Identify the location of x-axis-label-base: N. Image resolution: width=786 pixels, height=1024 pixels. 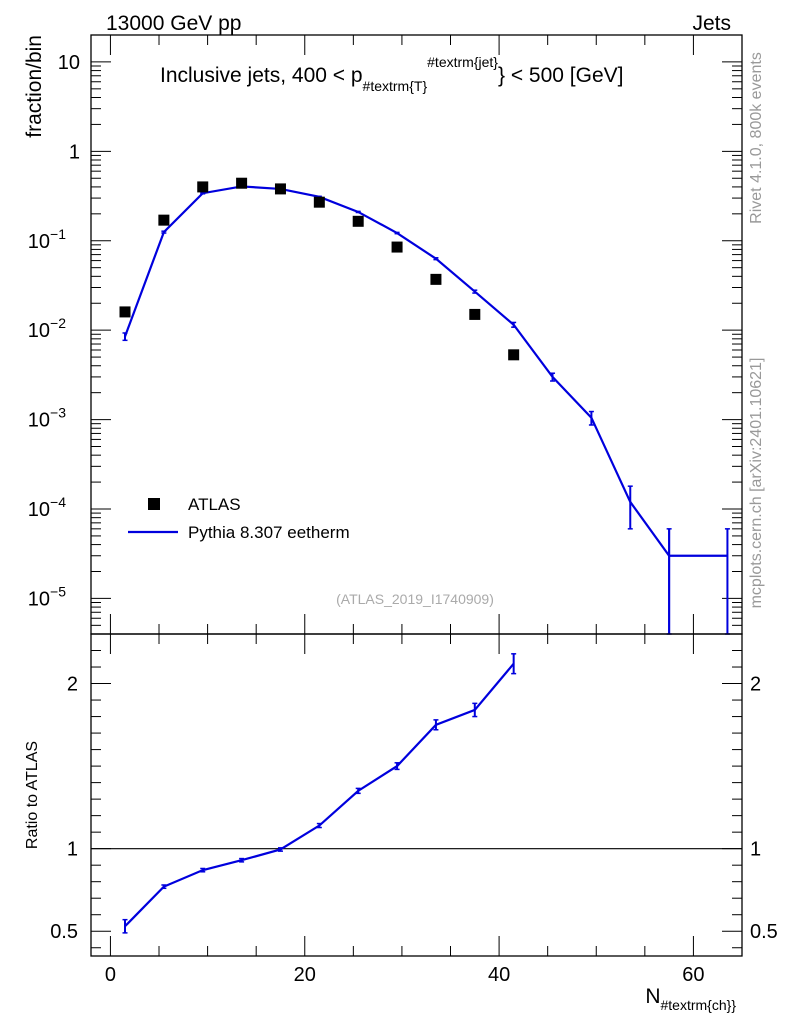
(652, 996).